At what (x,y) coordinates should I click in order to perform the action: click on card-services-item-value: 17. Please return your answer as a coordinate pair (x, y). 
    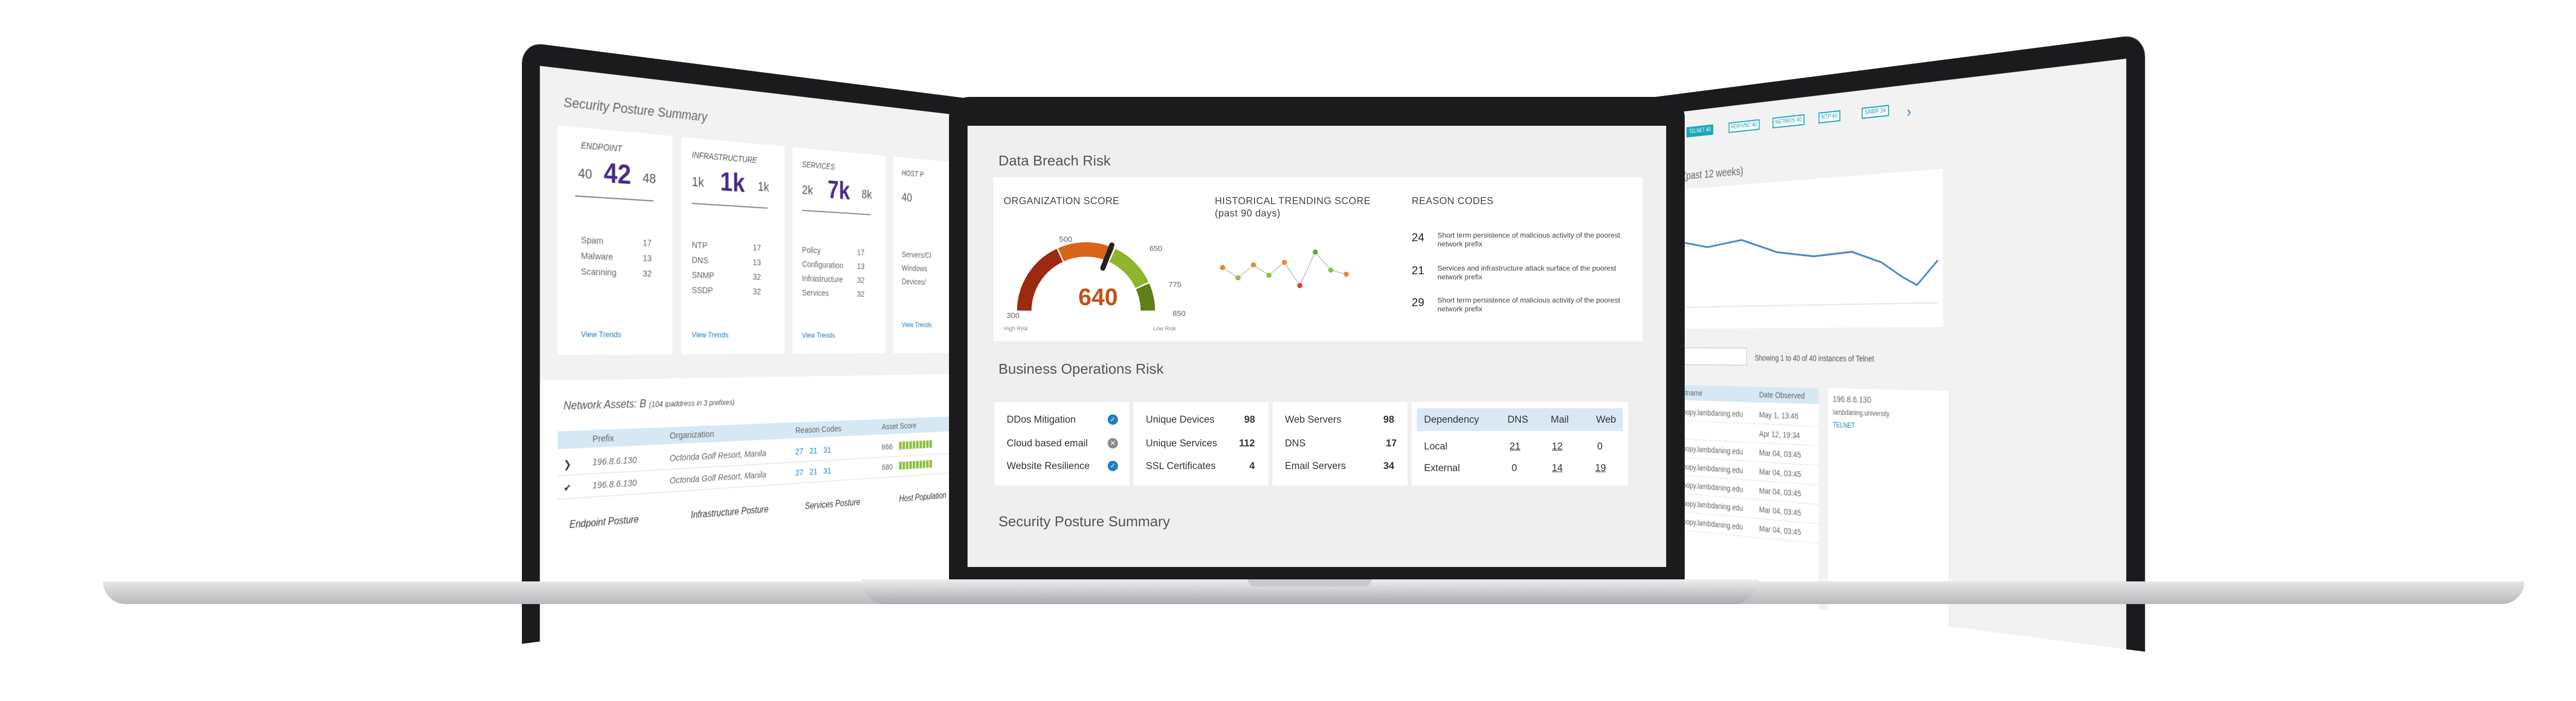
    Looking at the image, I should click on (861, 252).